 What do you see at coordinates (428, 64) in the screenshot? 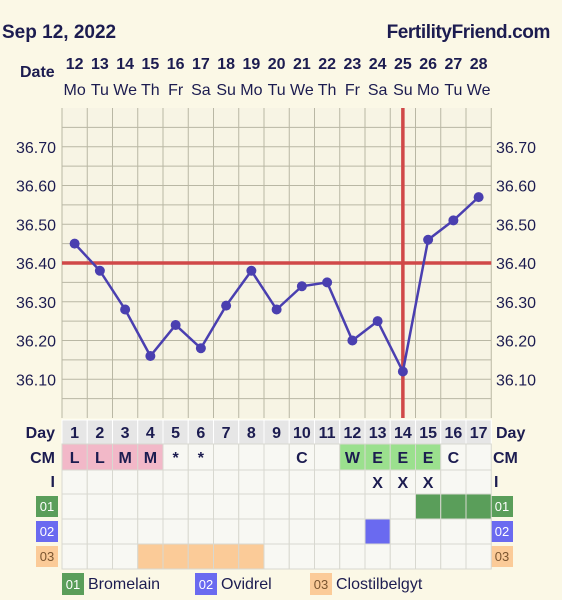
I see `date-label: 26` at bounding box center [428, 64].